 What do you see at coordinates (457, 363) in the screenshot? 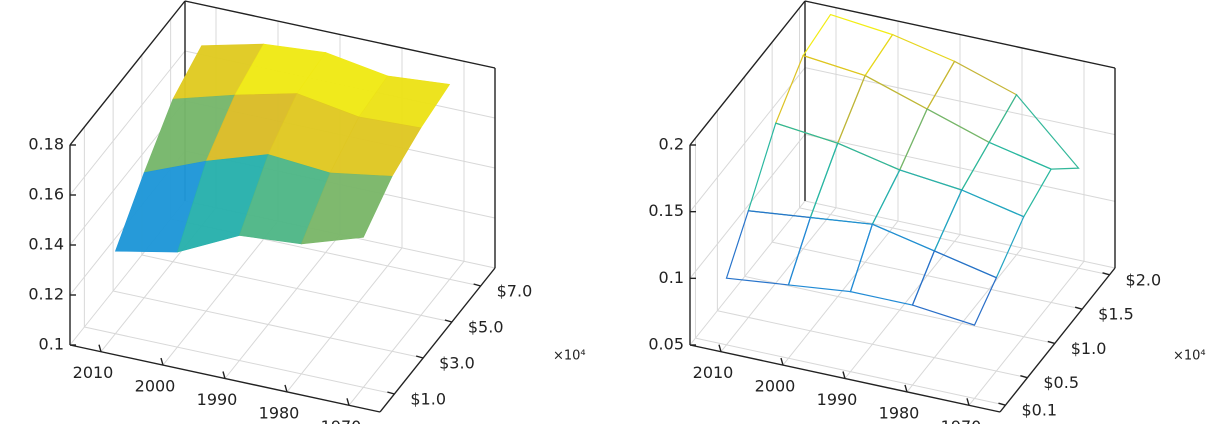
I see `y-tick-label: $3.0` at bounding box center [457, 363].